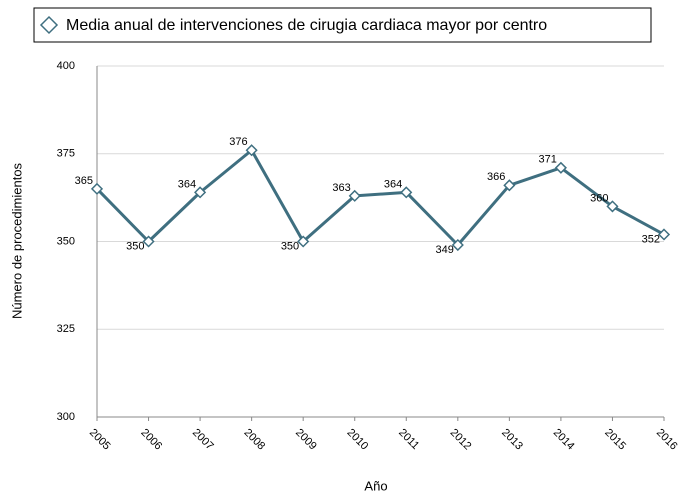  I want to click on x-tick-label: 2015, so click(615, 440).